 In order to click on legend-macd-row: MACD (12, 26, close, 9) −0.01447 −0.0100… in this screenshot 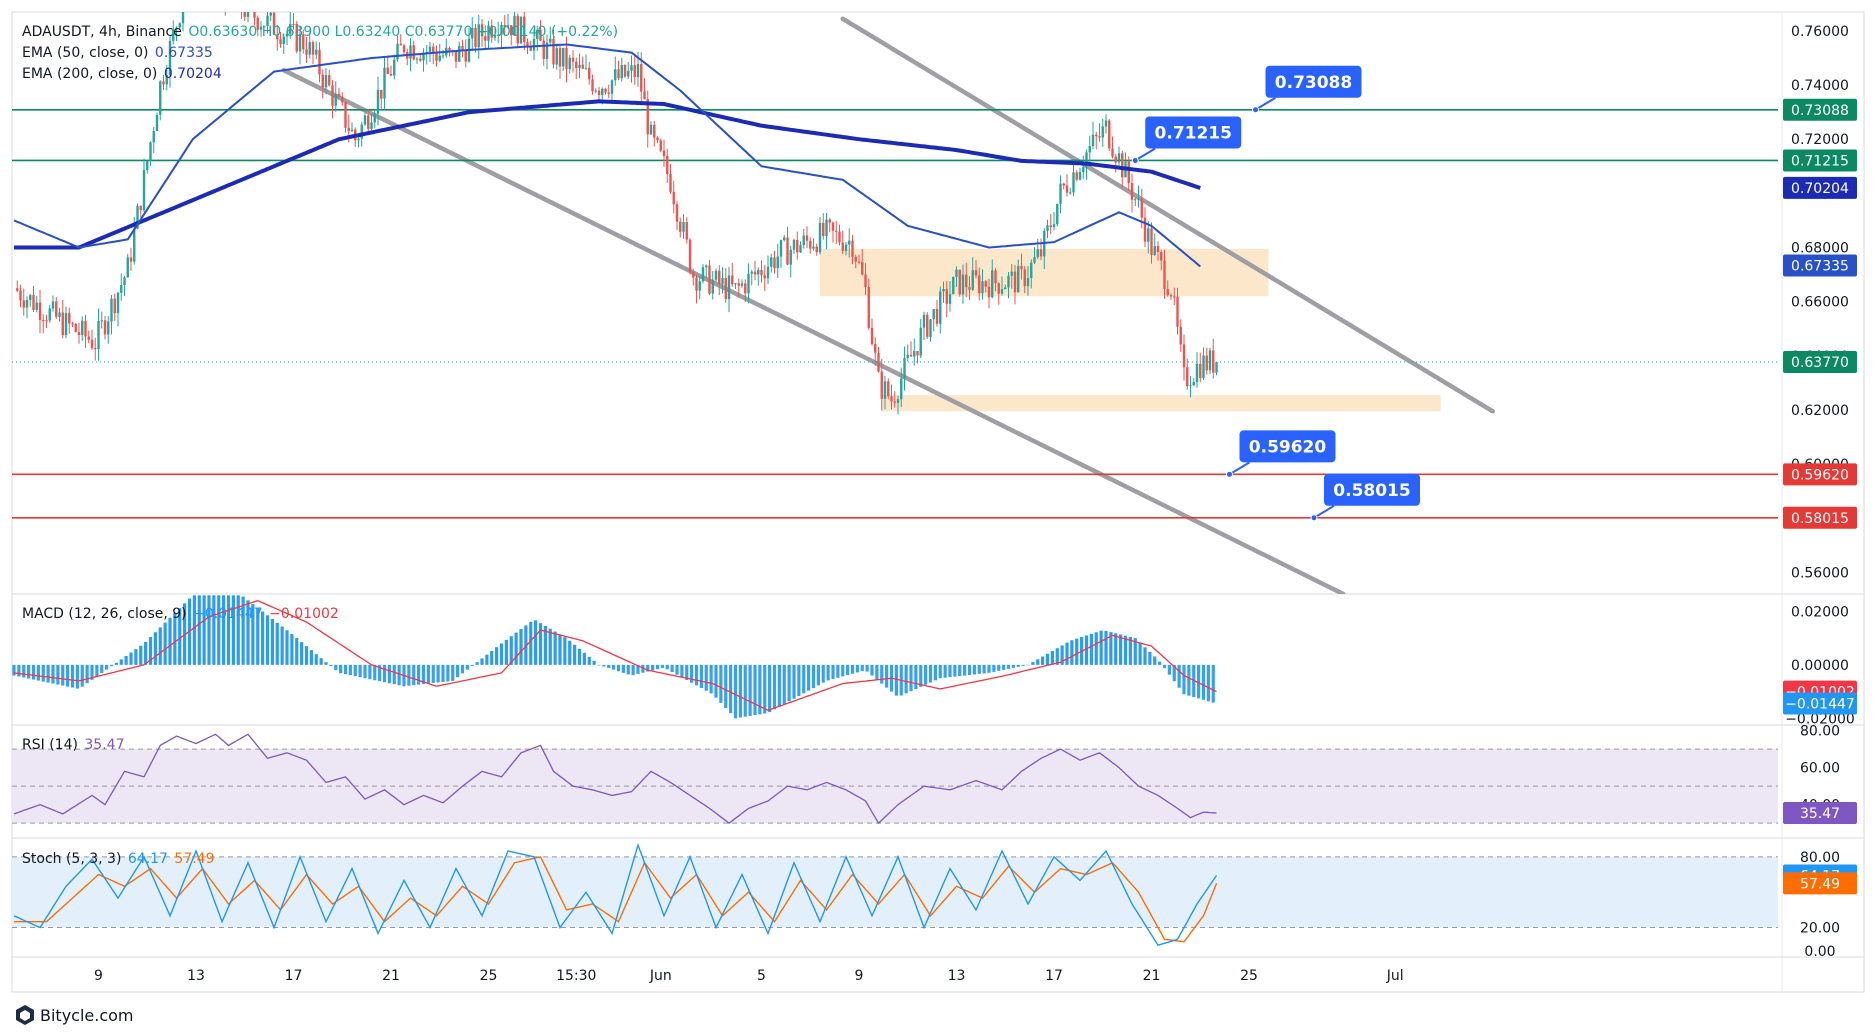, I will do `click(180, 614)`.